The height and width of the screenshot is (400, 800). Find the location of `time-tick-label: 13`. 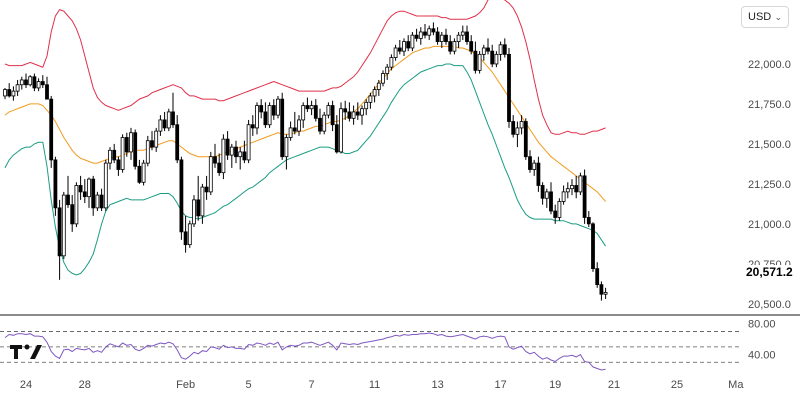

time-tick-label: 13 is located at coordinates (437, 385).